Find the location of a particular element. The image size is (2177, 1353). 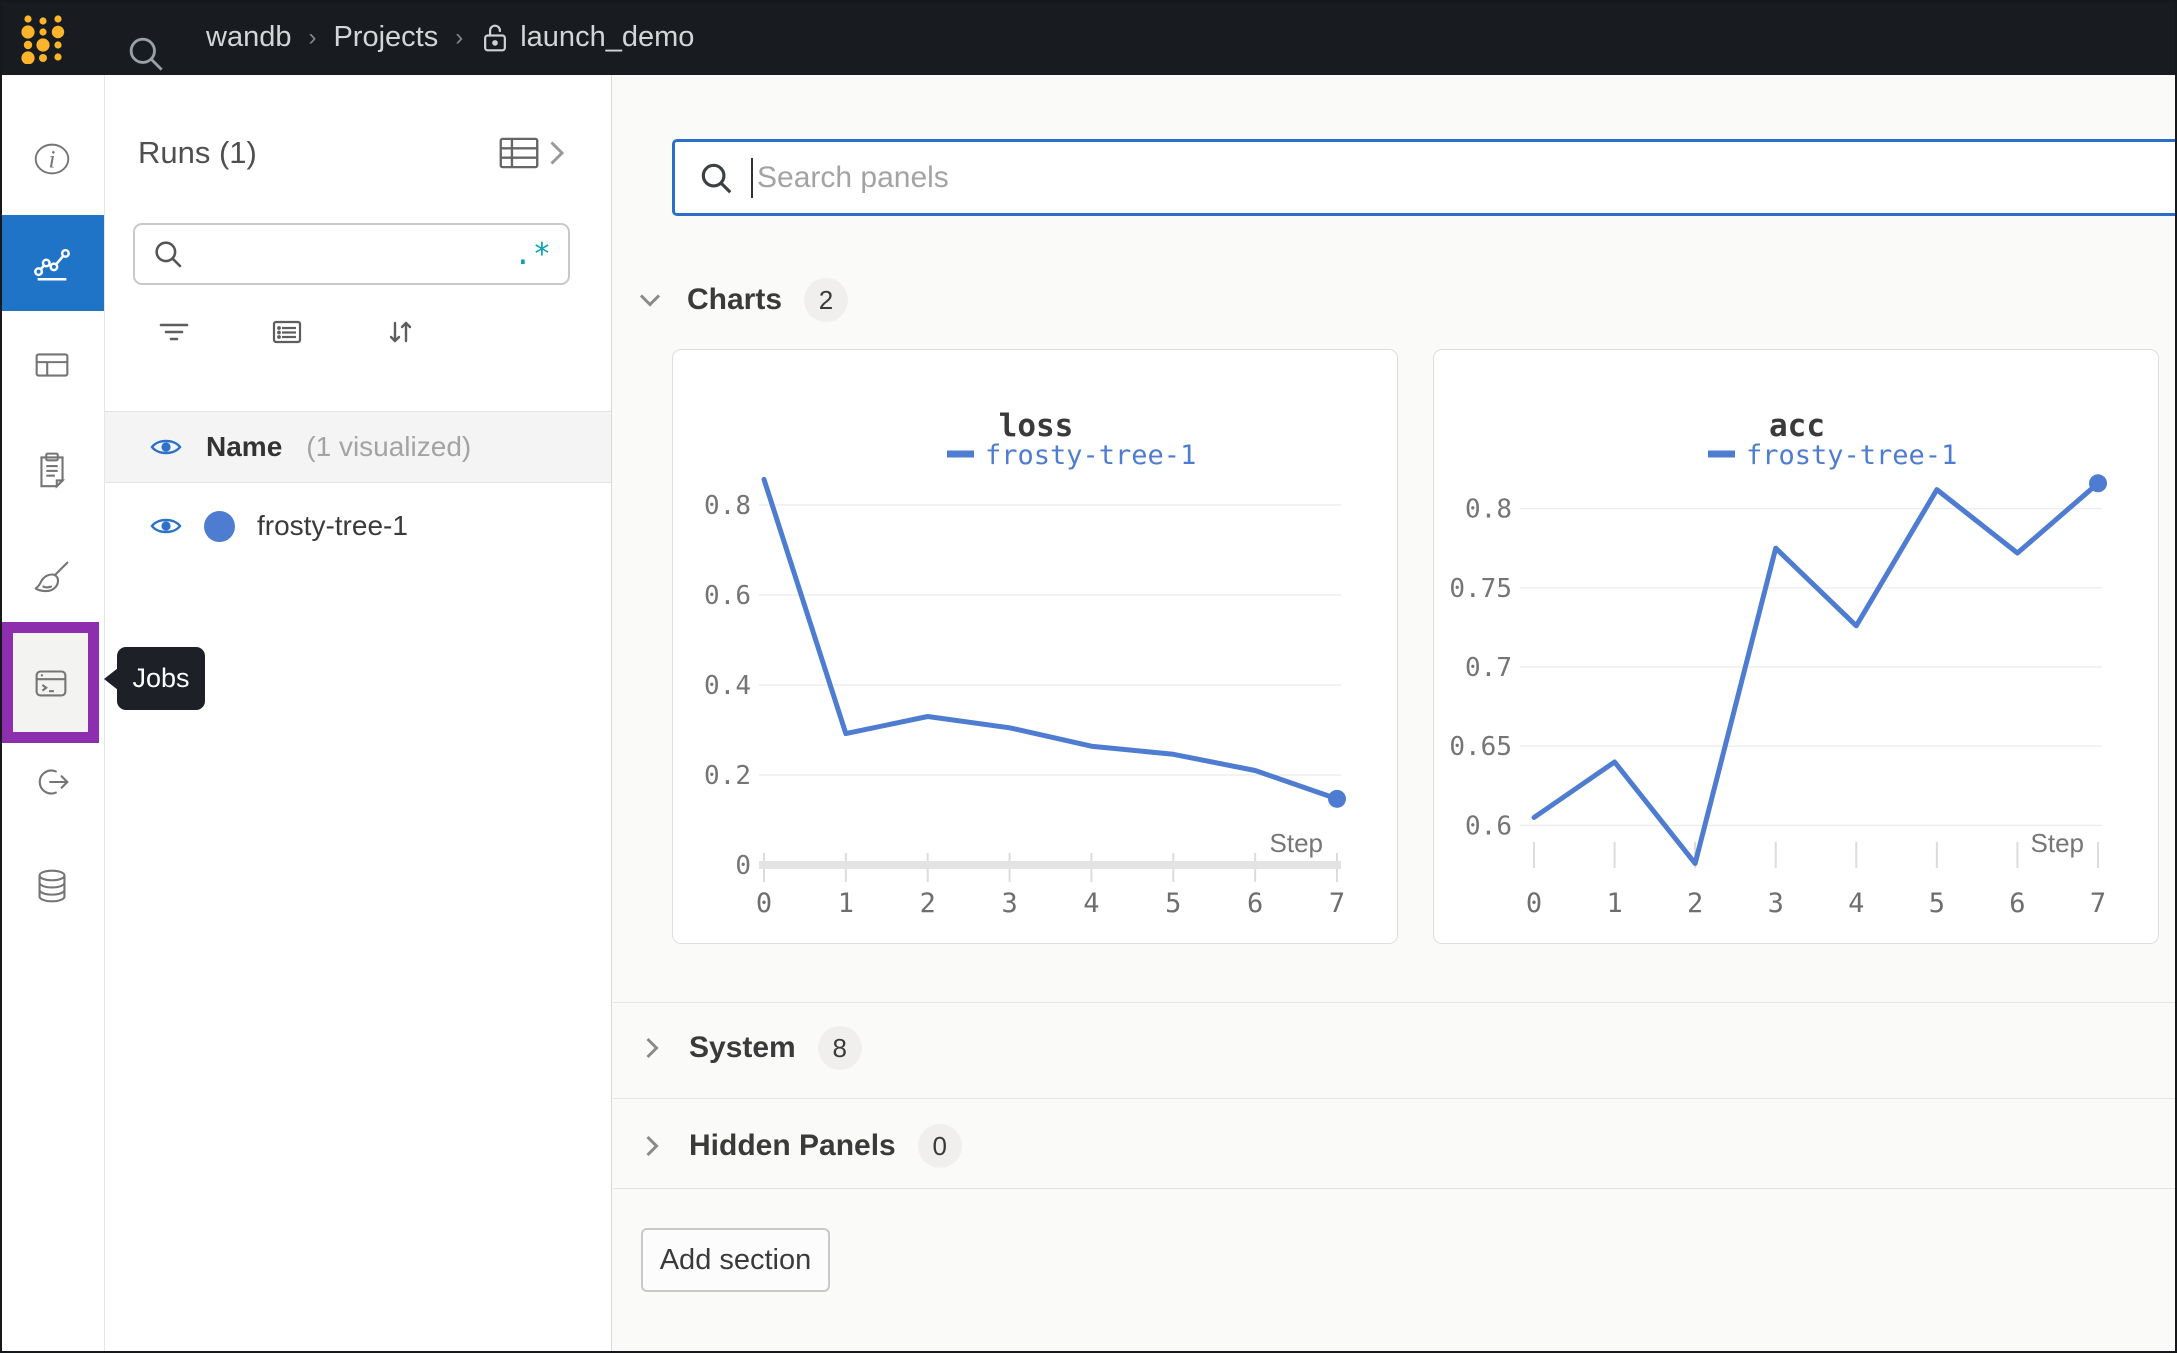

chevron-down-icon is located at coordinates (650, 300).